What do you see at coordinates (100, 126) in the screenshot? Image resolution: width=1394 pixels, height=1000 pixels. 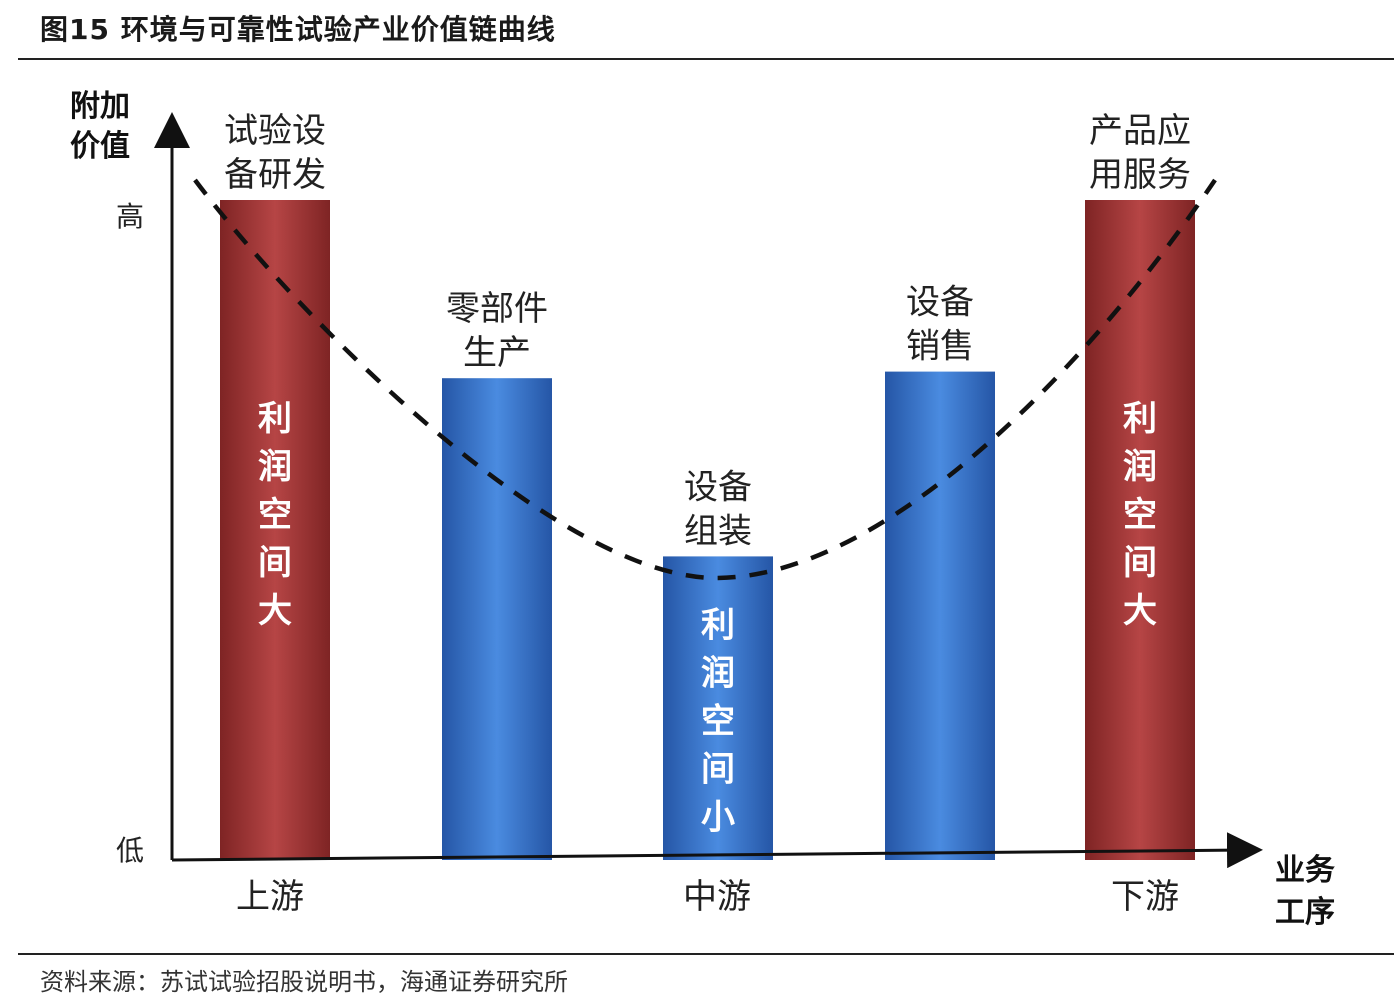 I see `y-axis-label: 附加价值` at bounding box center [100, 126].